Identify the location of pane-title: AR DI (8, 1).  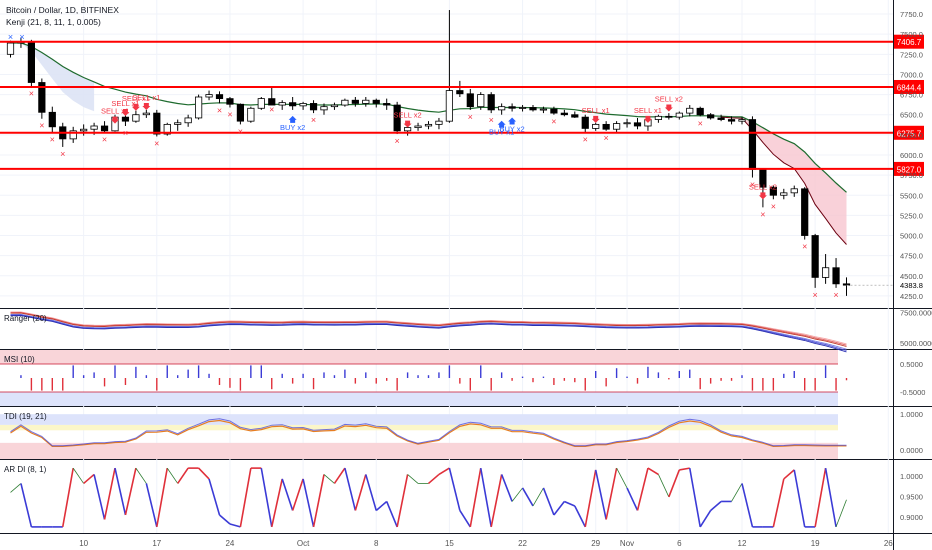
(25, 469).